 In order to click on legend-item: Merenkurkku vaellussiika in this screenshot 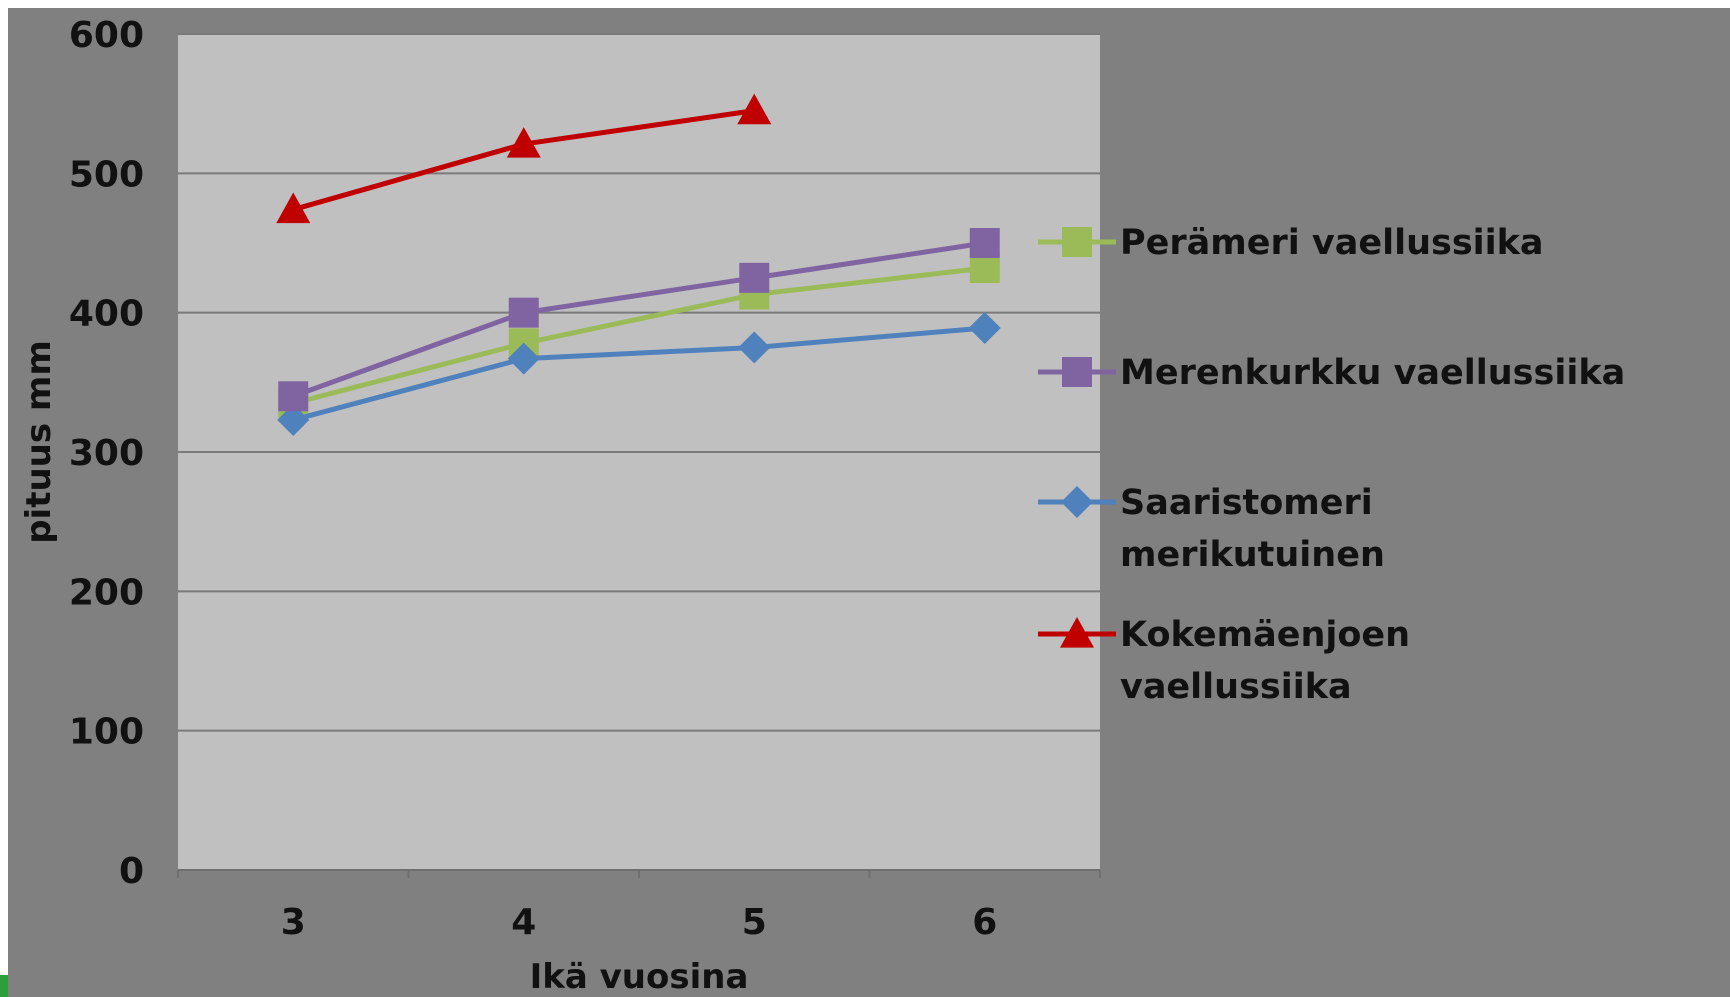, I will do `click(1331, 373)`.